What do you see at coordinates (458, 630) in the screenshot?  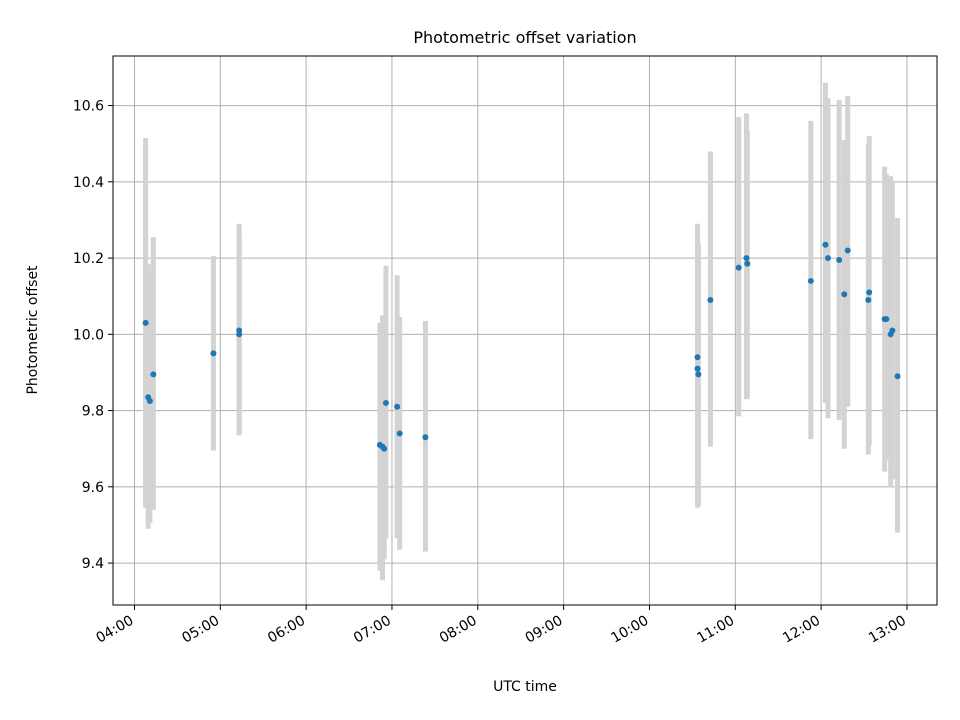 I see `x-tick-label: 08:00` at bounding box center [458, 630].